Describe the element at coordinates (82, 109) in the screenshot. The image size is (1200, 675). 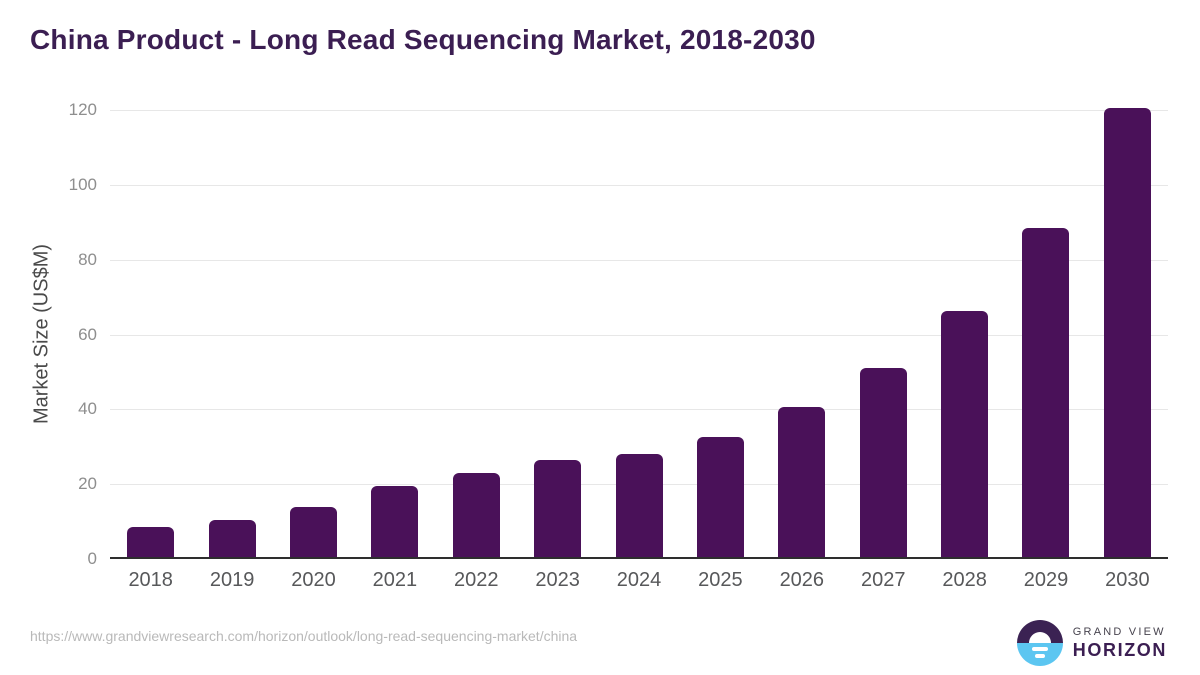
I see `y-tick-label-120: 120` at that location.